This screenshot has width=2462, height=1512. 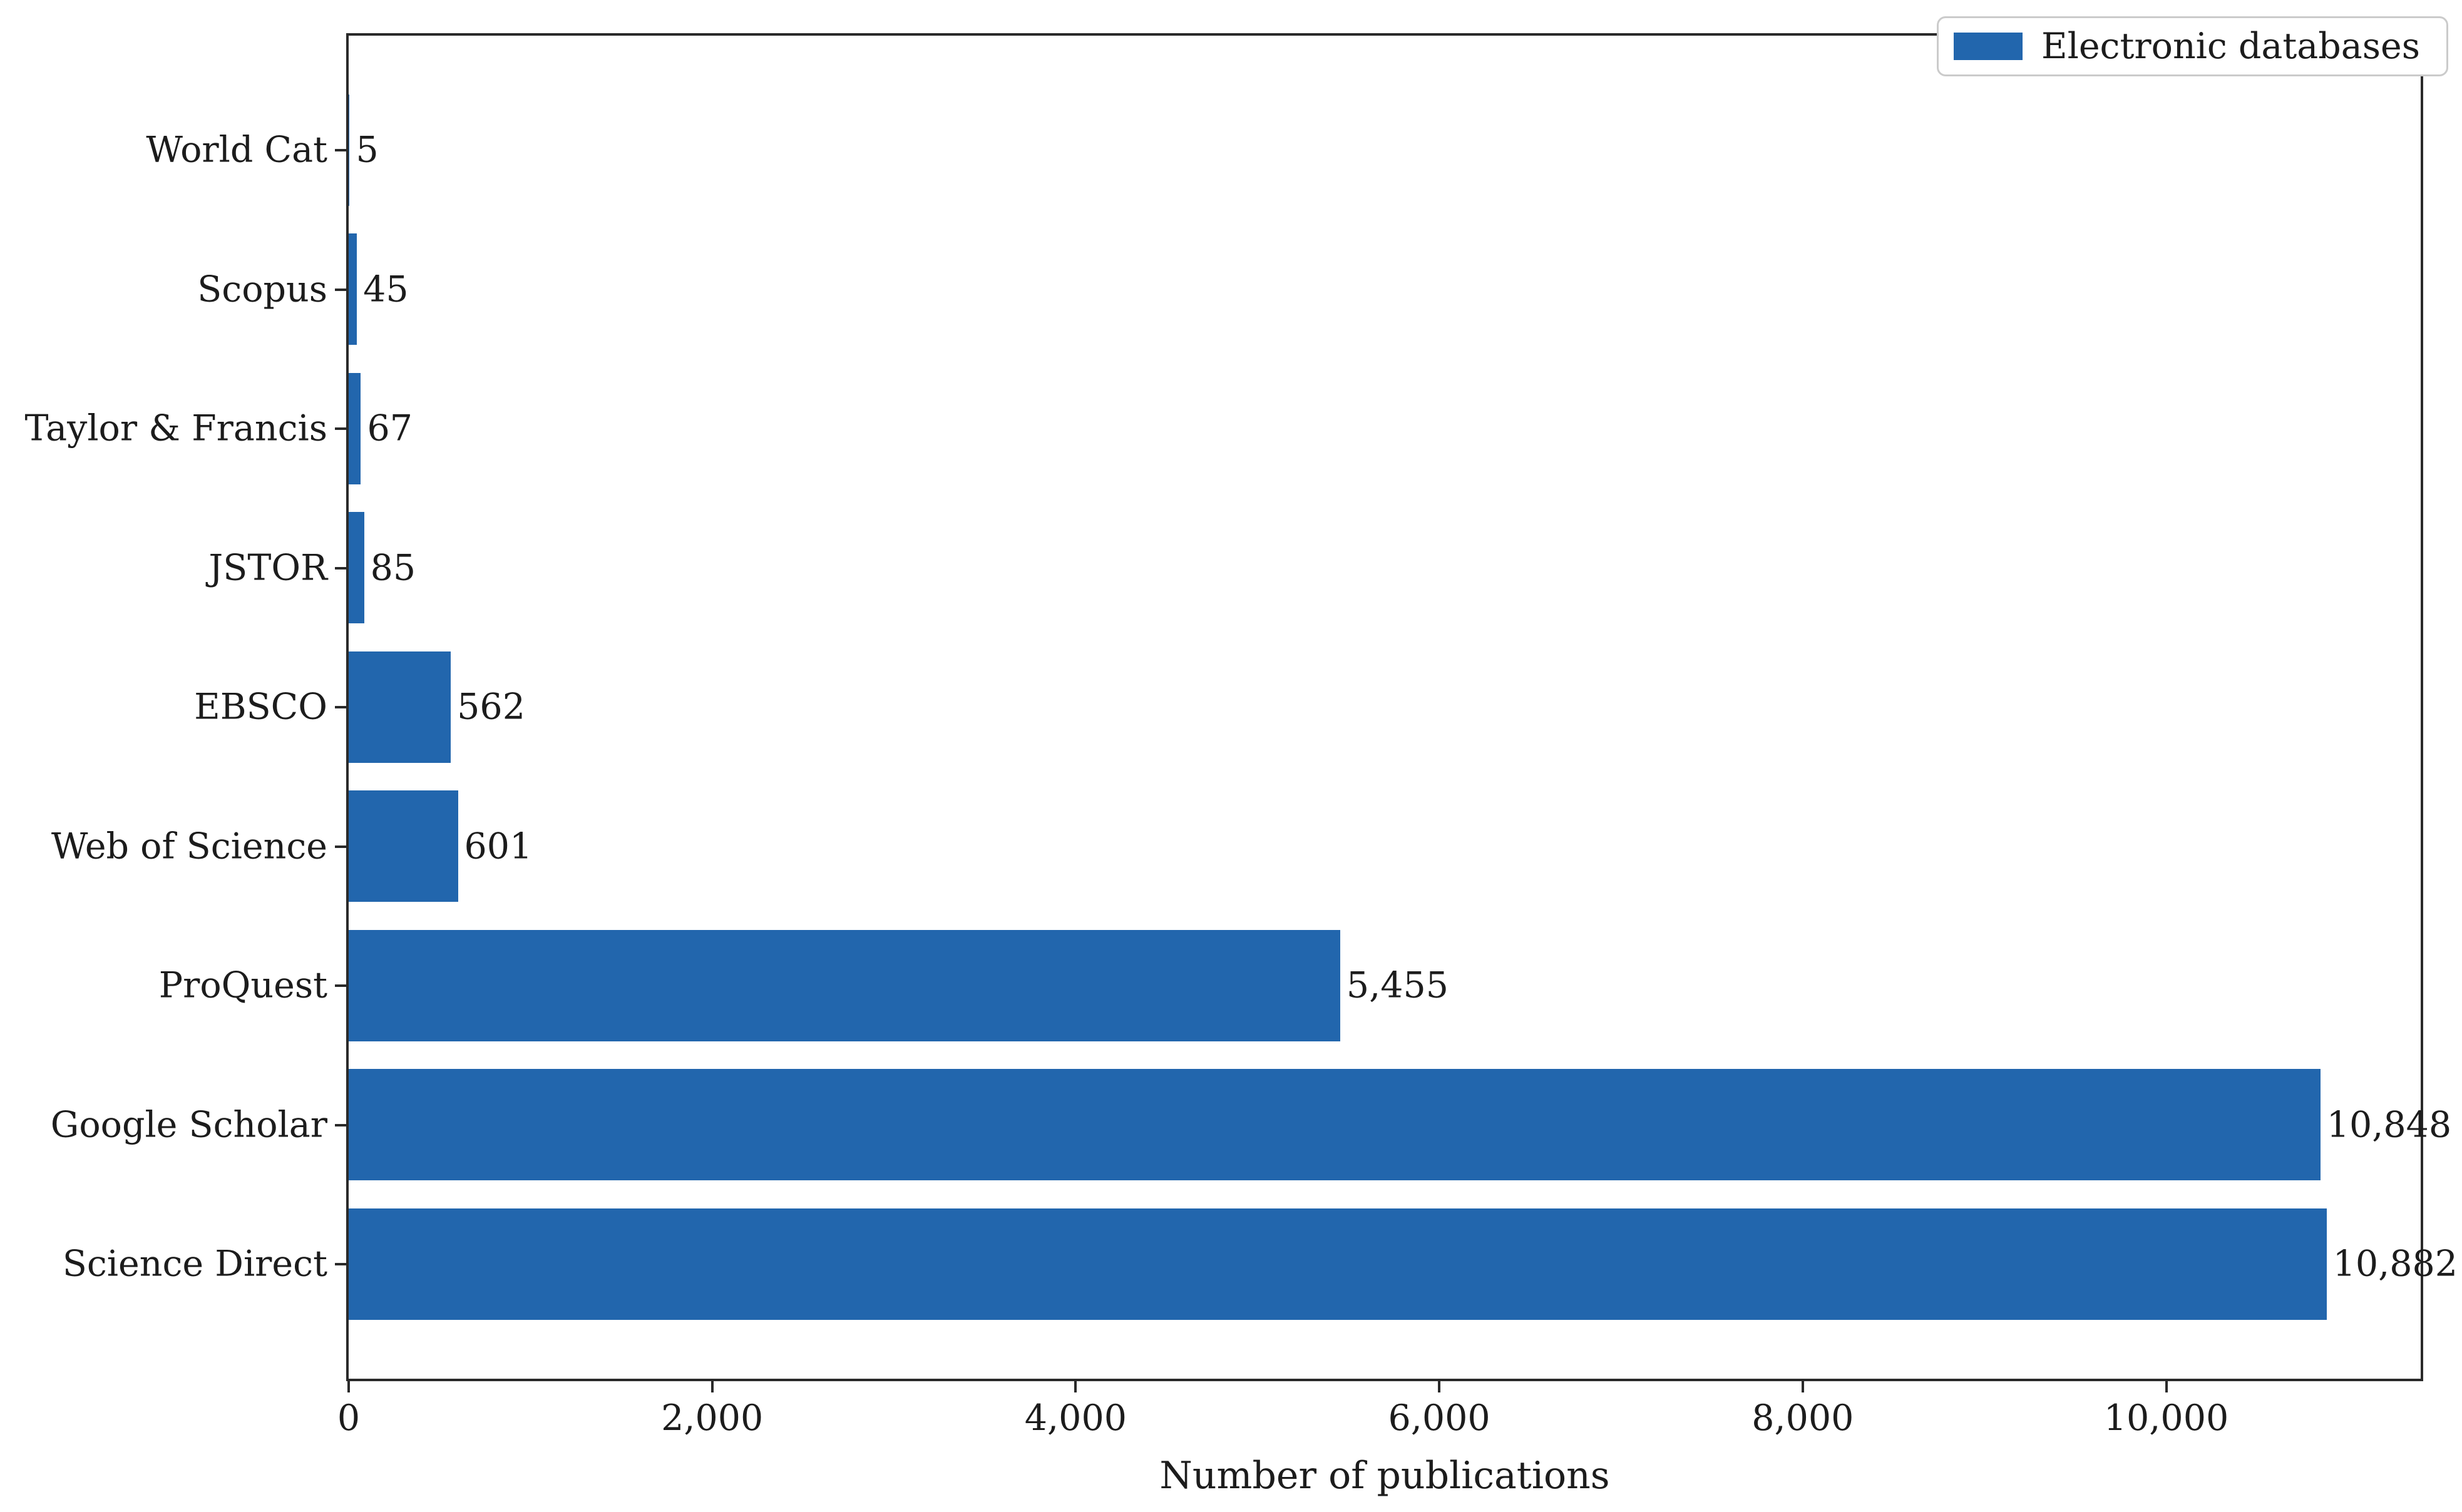 What do you see at coordinates (242, 985) in the screenshot?
I see `category-label: ProQuest` at bounding box center [242, 985].